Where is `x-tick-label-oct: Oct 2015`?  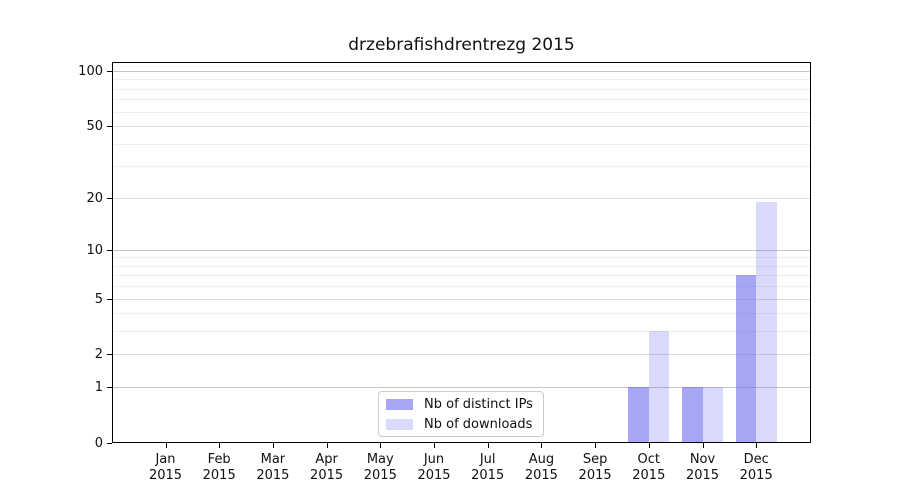
x-tick-label-oct: Oct 2015 is located at coordinates (648, 468).